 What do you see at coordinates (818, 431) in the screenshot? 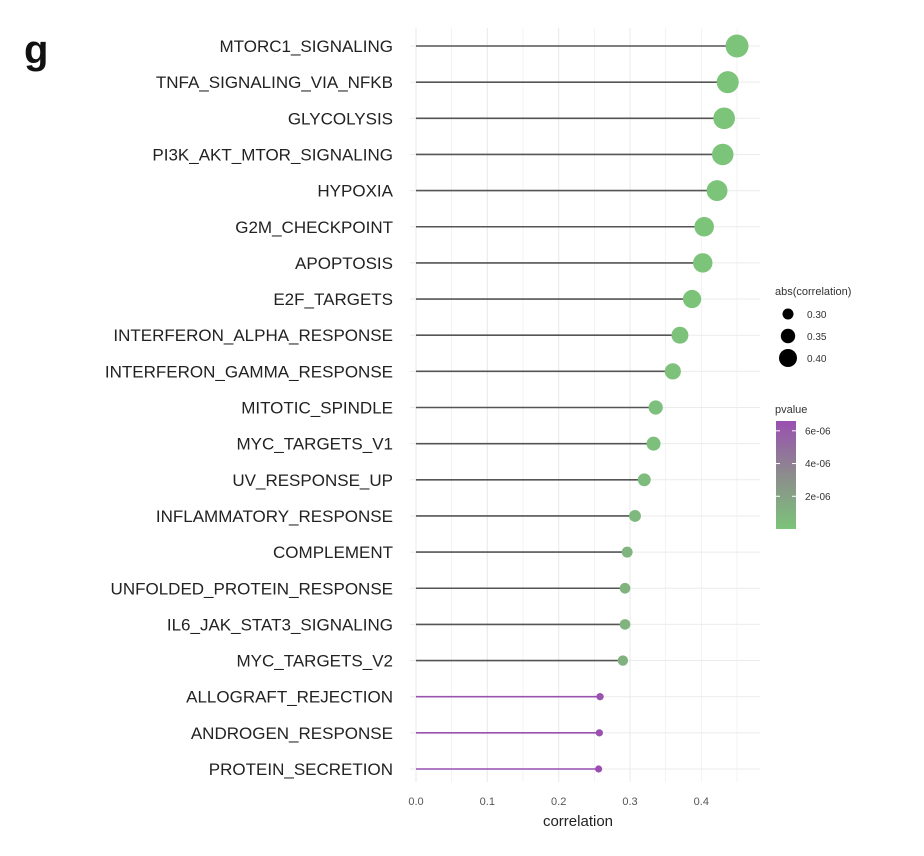
I see `color-legend-label: 6e-06` at bounding box center [818, 431].